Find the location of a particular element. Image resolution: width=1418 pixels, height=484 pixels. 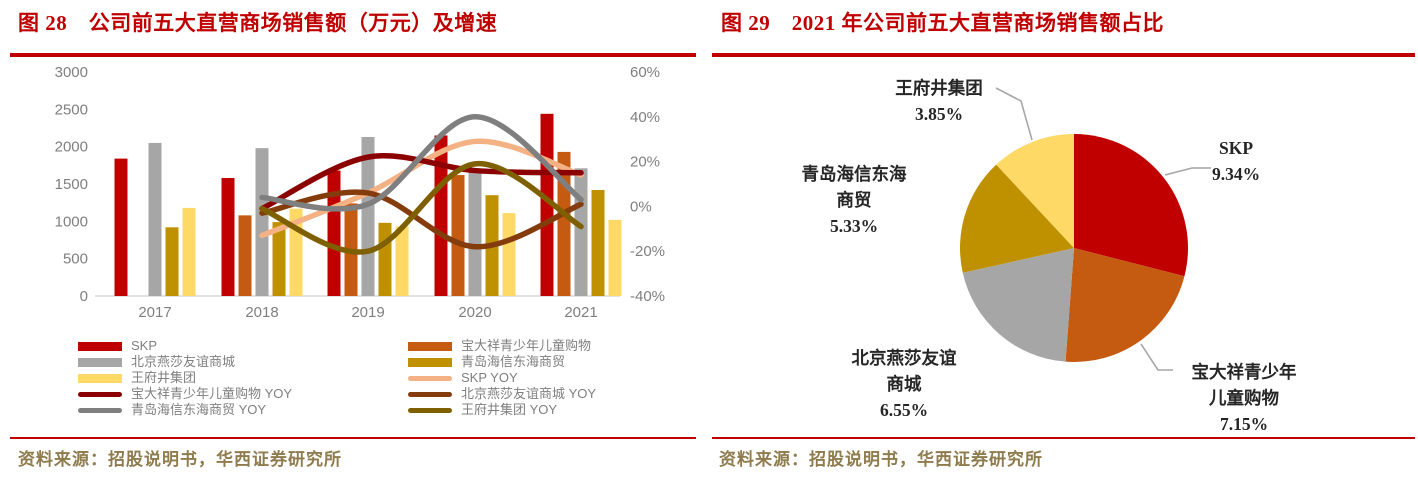

legend-label: 宝大祥青少年儿童购物 is located at coordinates (526, 345).